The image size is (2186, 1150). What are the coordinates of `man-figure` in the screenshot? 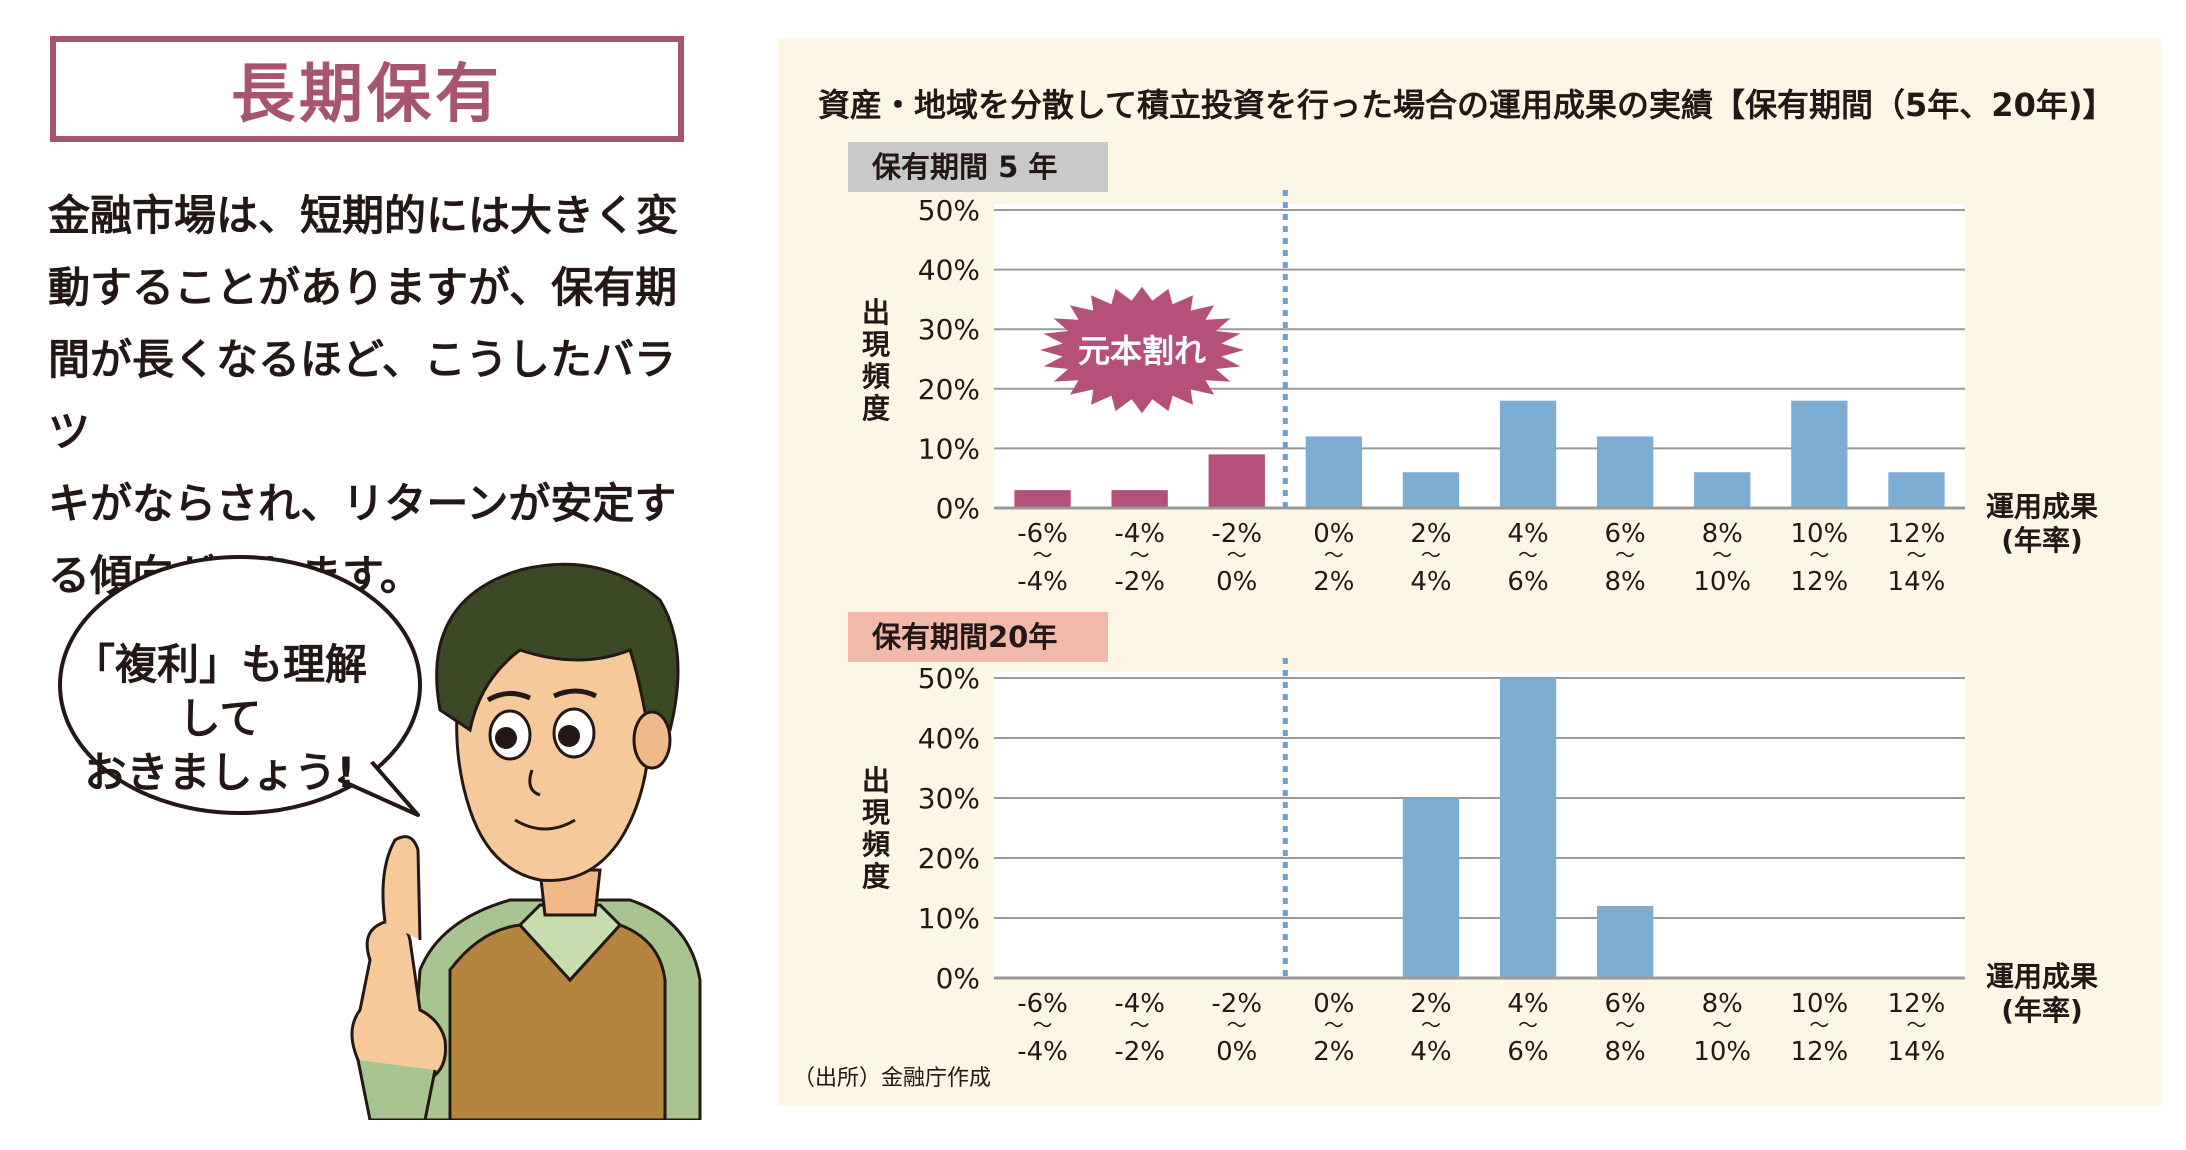 It's located at (526, 841).